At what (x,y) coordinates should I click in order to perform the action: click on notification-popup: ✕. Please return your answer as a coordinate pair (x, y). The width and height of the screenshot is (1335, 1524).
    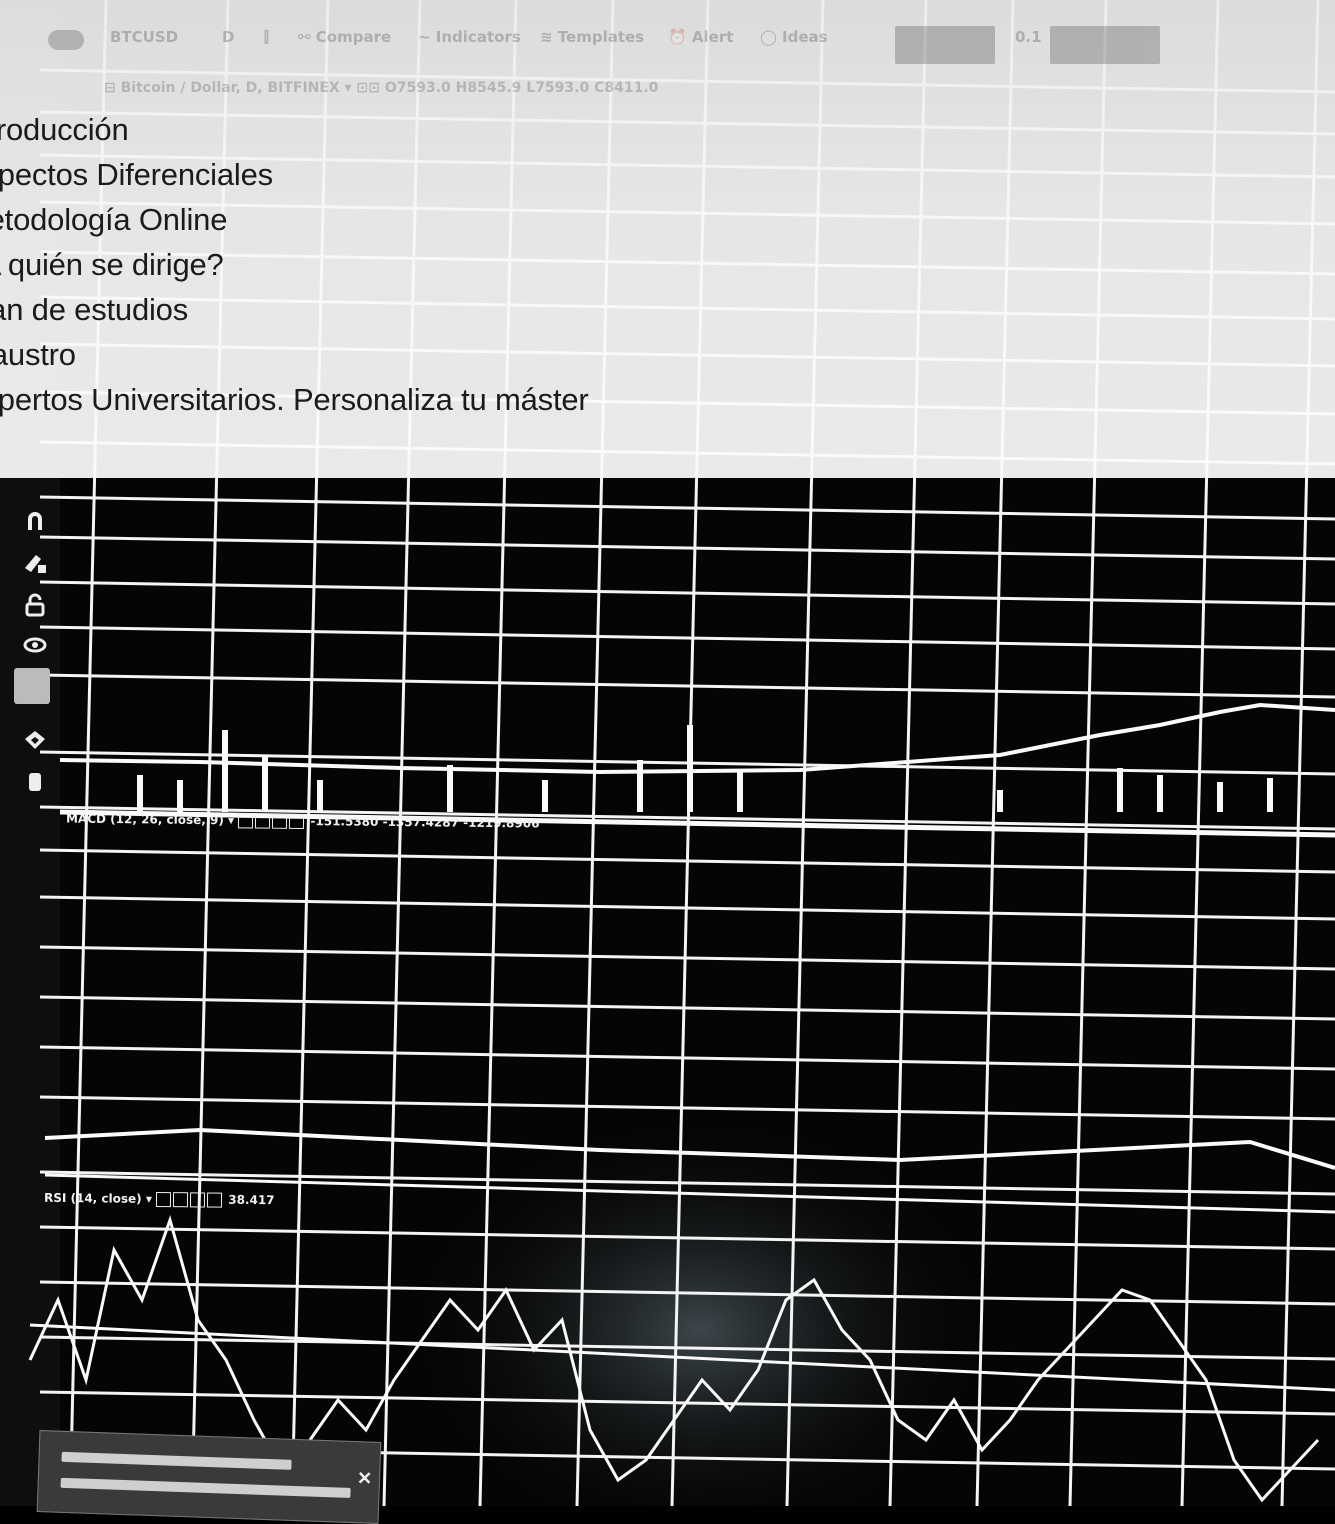
    Looking at the image, I should click on (209, 1477).